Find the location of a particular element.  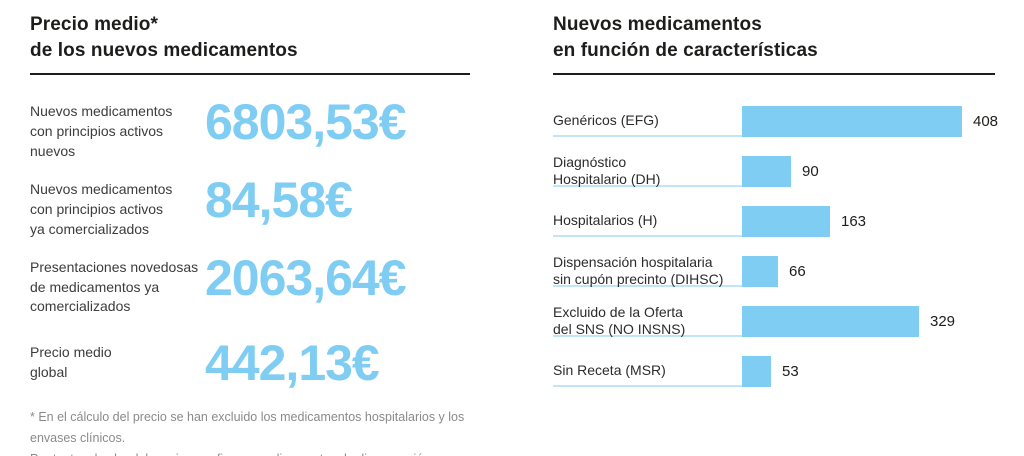

right-title-rule is located at coordinates (774, 74).